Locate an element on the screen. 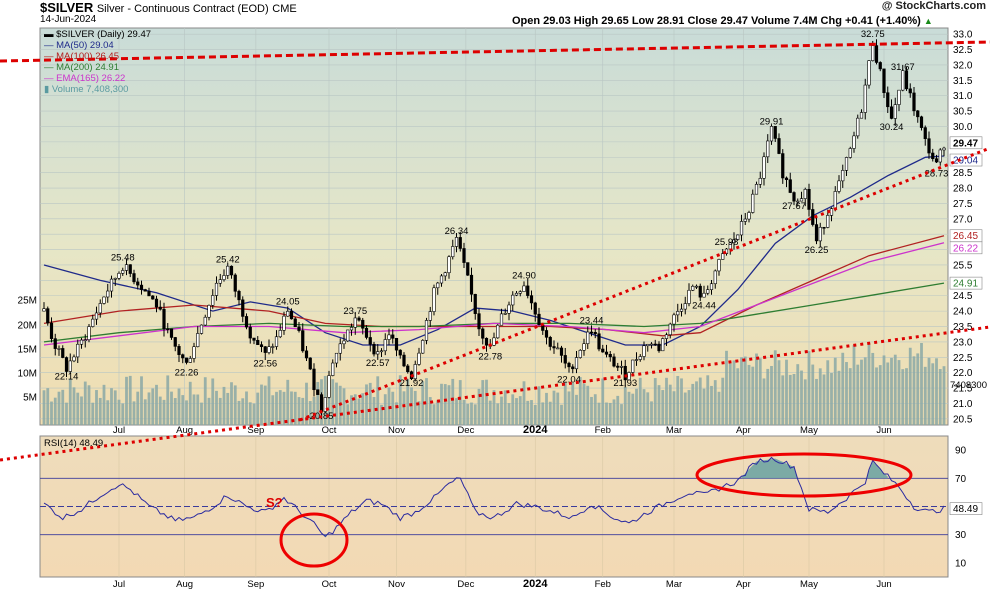 The width and height of the screenshot is (990, 591). month-label: 2024 is located at coordinates (535, 430).